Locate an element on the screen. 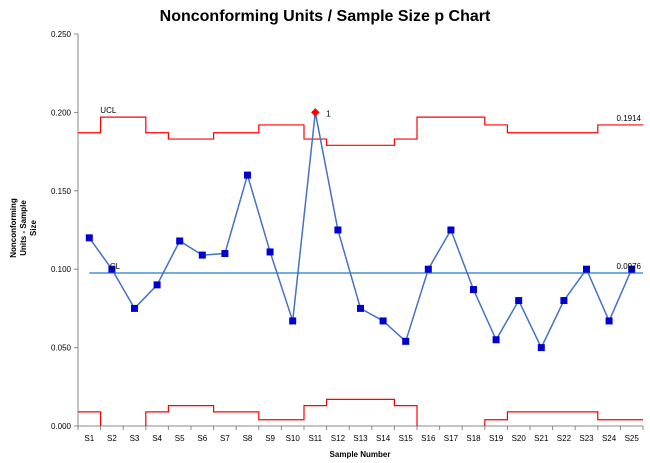 This screenshot has height=463, width=650. x-tick-label: S6 is located at coordinates (202, 438).